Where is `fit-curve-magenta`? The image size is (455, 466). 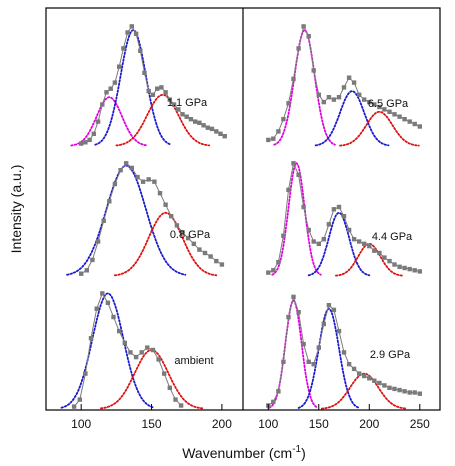
fit-curve-magenta is located at coordinates (109, 121).